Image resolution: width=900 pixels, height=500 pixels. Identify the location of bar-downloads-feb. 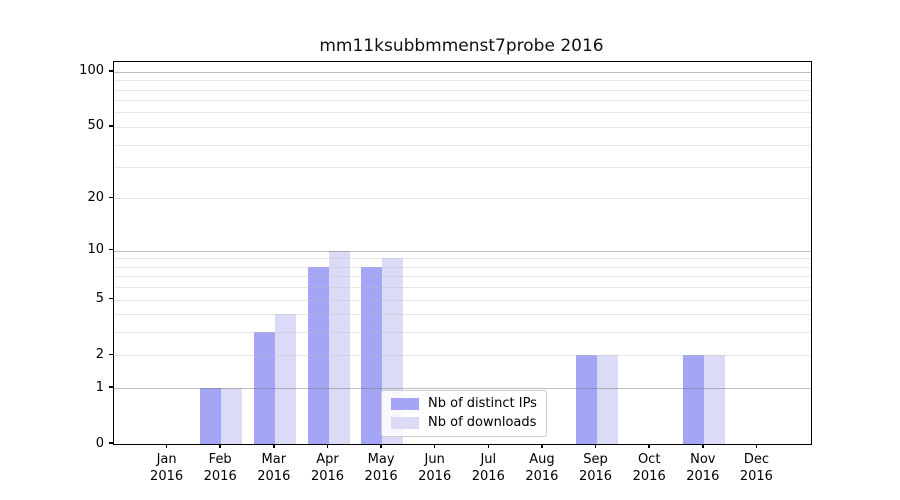
(232, 416).